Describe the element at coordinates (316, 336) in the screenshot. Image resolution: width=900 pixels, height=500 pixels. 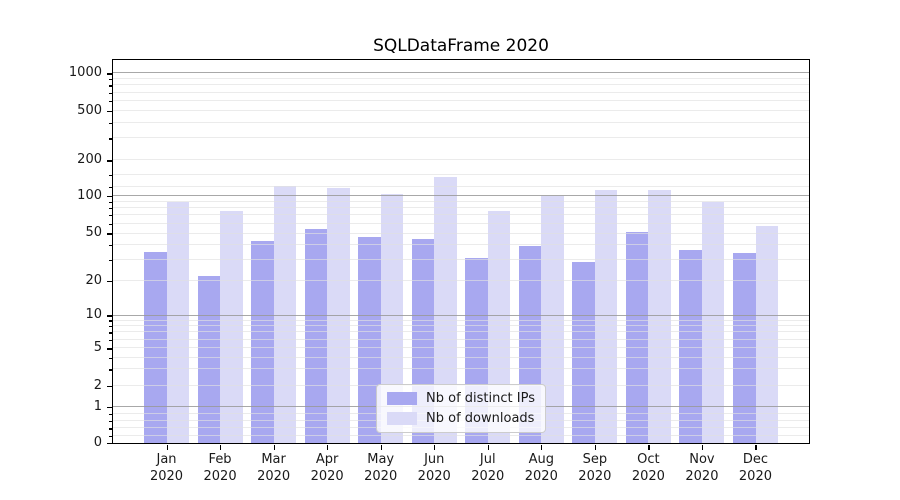
I see `bar-apr-distinct-ips` at that location.